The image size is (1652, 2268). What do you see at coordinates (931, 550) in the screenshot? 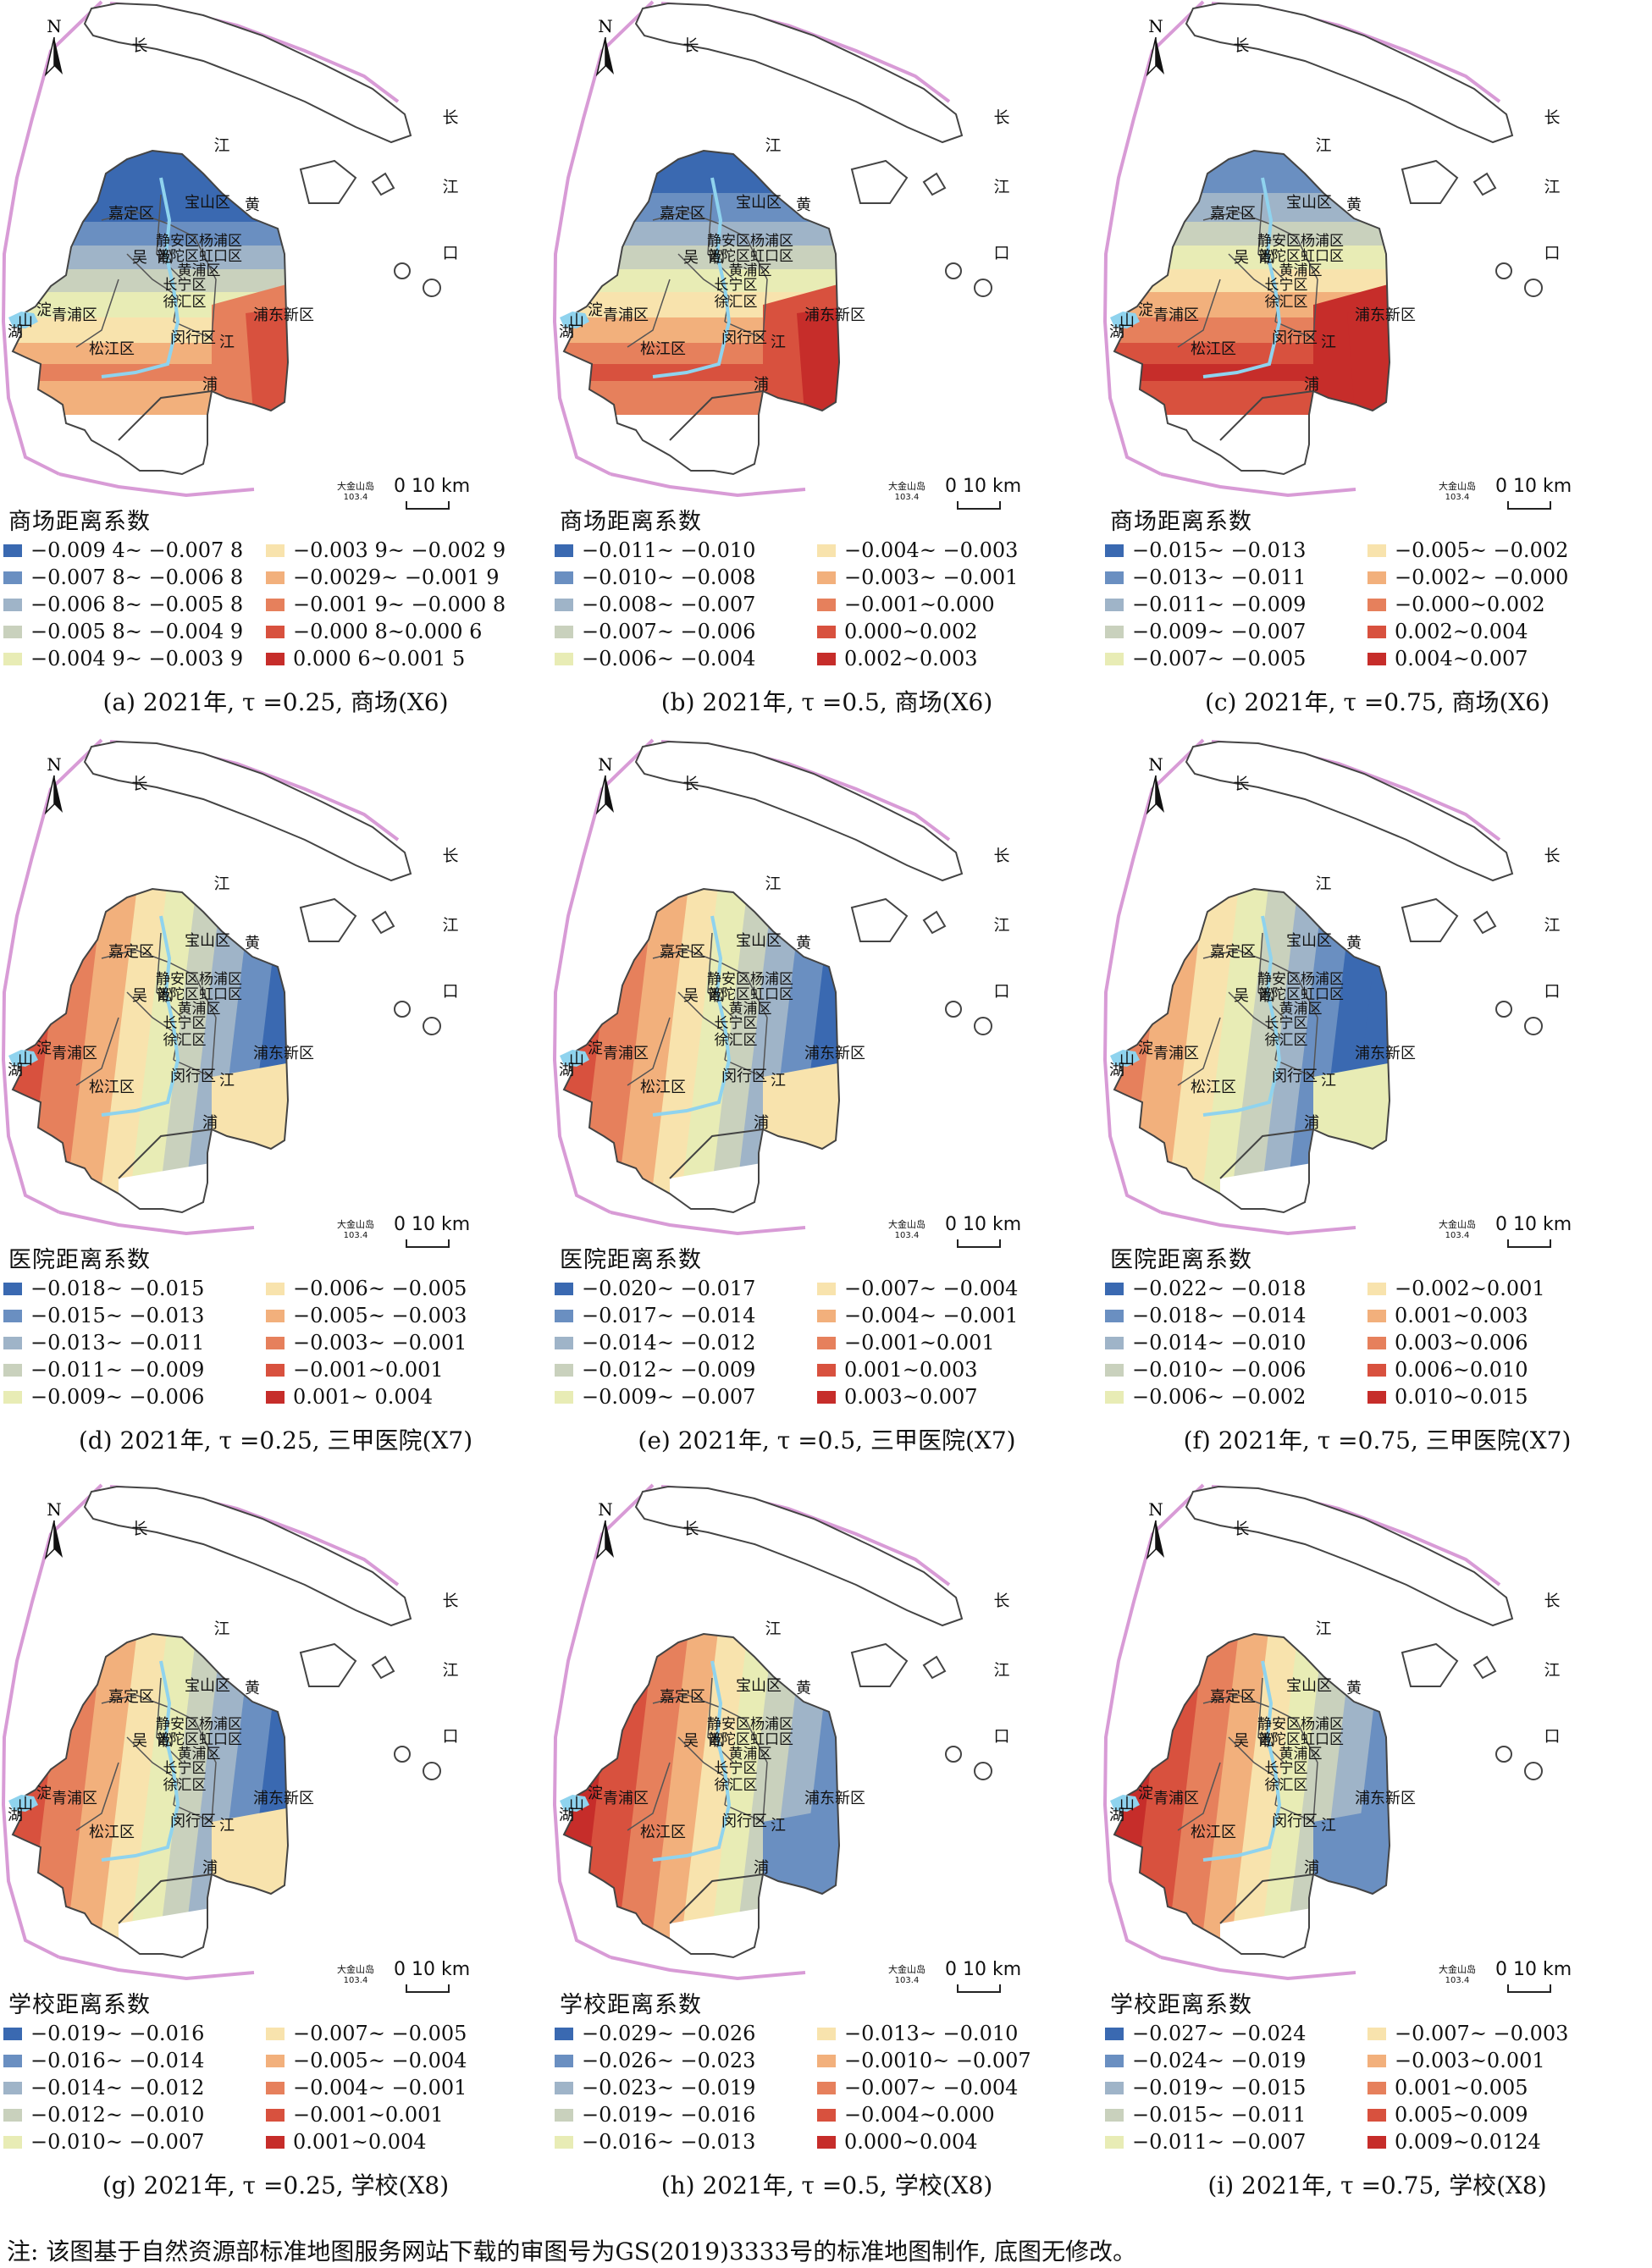
I see `legend-label: −0.004~ −0.003` at bounding box center [931, 550].